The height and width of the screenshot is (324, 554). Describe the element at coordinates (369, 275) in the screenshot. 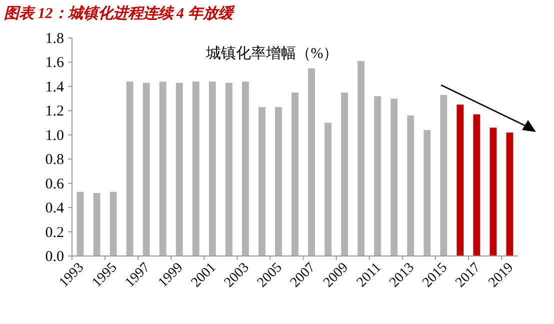

I see `x-tick-label: 2011` at that location.